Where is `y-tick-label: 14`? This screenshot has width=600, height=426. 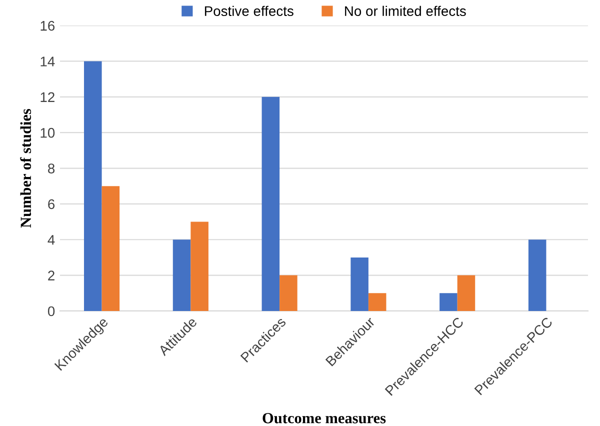
y-tick-label: 14 is located at coordinates (47, 61).